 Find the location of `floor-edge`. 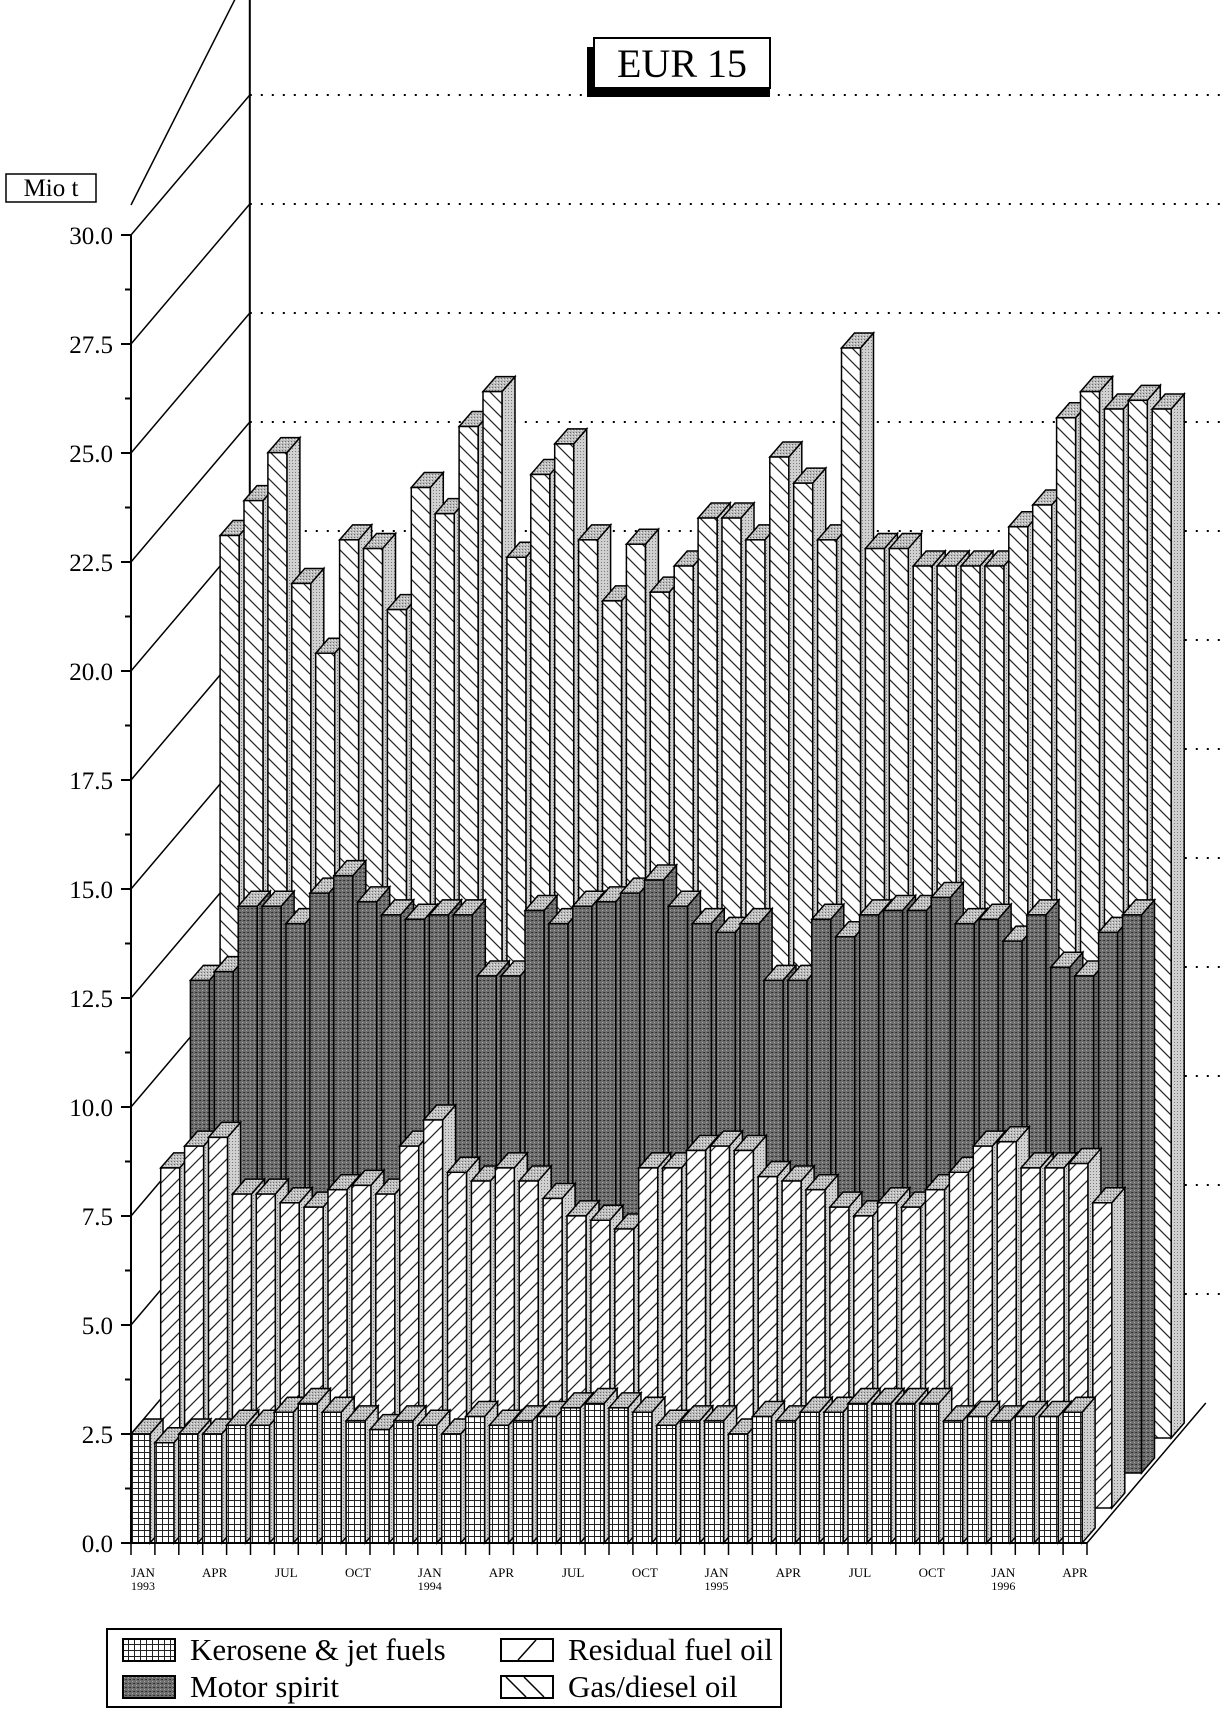

floor-edge is located at coordinates (1146, 1473).